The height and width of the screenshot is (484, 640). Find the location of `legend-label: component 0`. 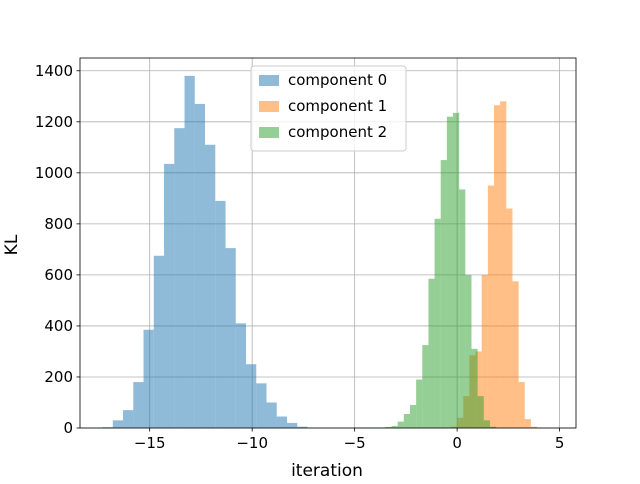

legend-label: component 0 is located at coordinates (337, 80).